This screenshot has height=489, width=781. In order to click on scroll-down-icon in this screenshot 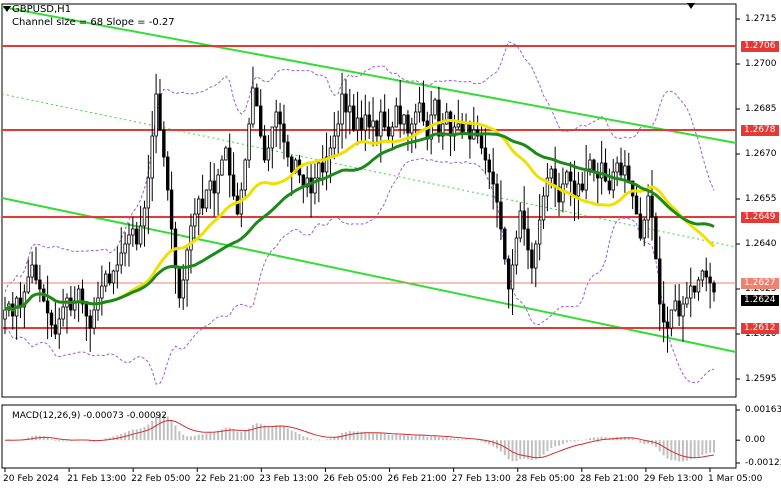, I will do `click(691, 6)`.